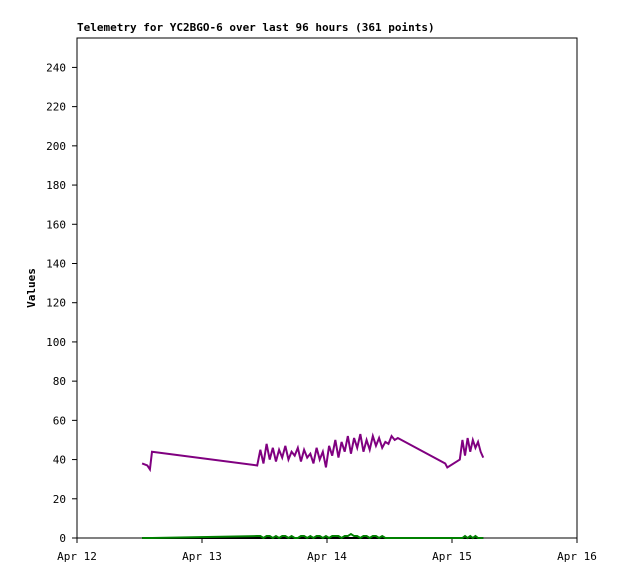 Image resolution: width=618 pixels, height=579 pixels. What do you see at coordinates (77, 556) in the screenshot?
I see `x-tick-label: Apr 12` at bounding box center [77, 556].